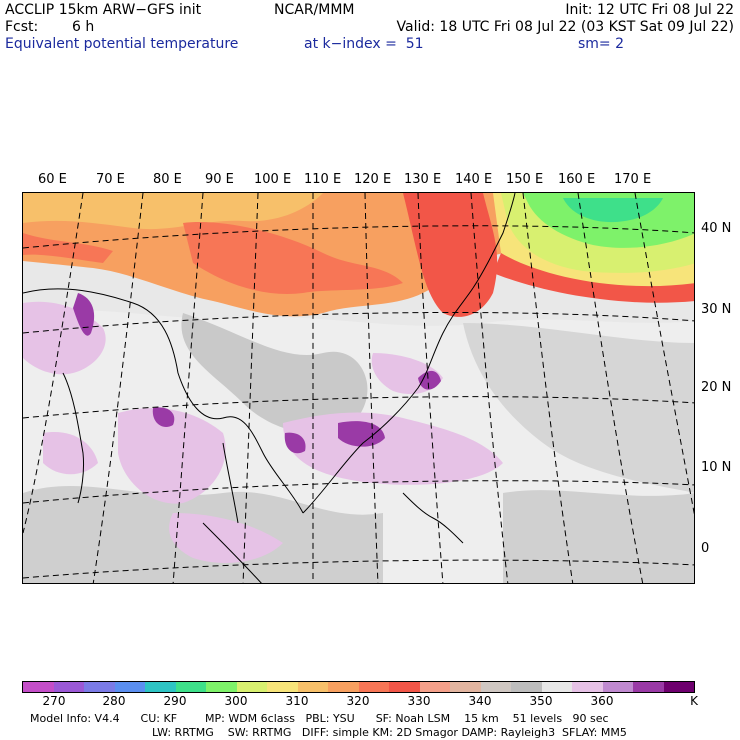  Describe the element at coordinates (694, 701) in the screenshot. I see `colorbar-unit: K` at that location.